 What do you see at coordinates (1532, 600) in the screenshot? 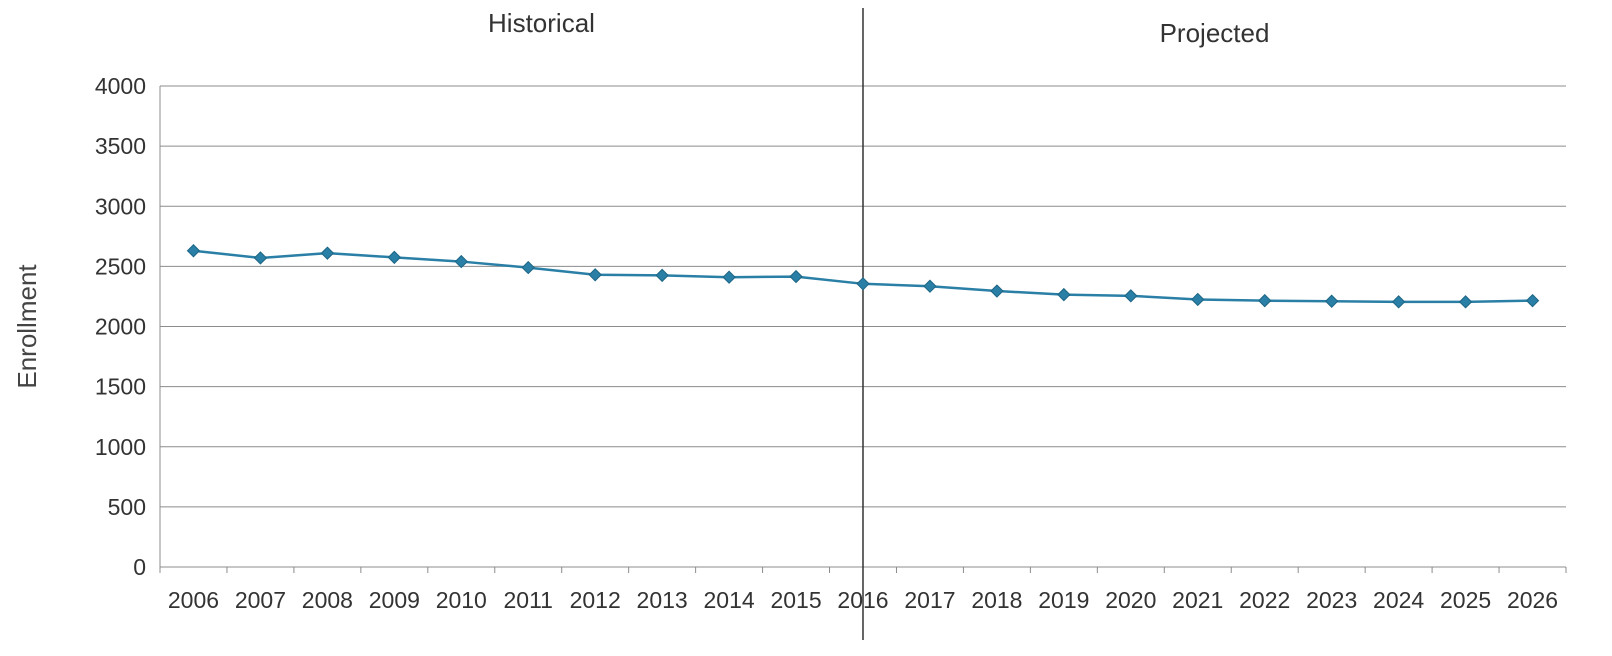
I see `x-tick-label: 2026` at bounding box center [1532, 600].